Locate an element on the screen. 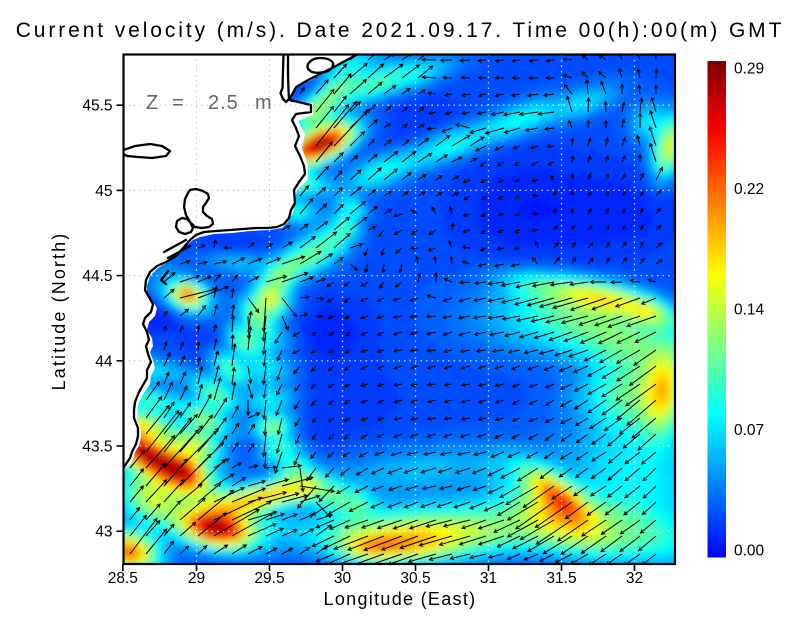 The width and height of the screenshot is (800, 618). svg-text: 31.5 is located at coordinates (561, 578).